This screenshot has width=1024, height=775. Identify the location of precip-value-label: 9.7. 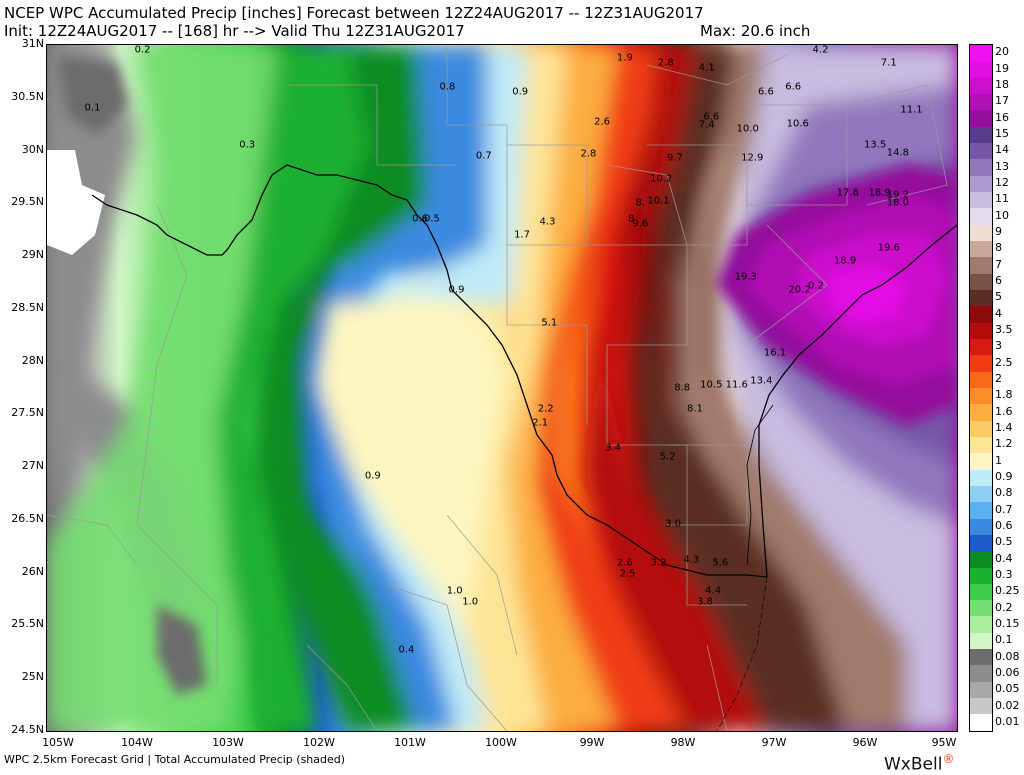
(674, 158).